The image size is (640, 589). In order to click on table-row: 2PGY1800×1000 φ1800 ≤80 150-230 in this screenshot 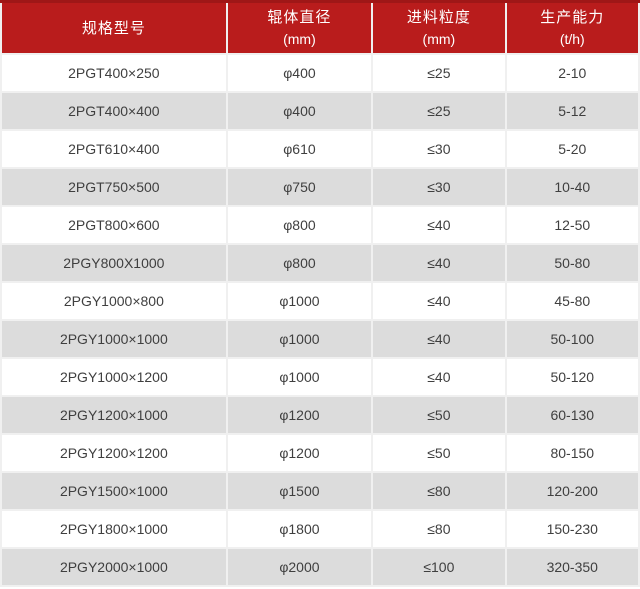, I will do `click(320, 529)`.